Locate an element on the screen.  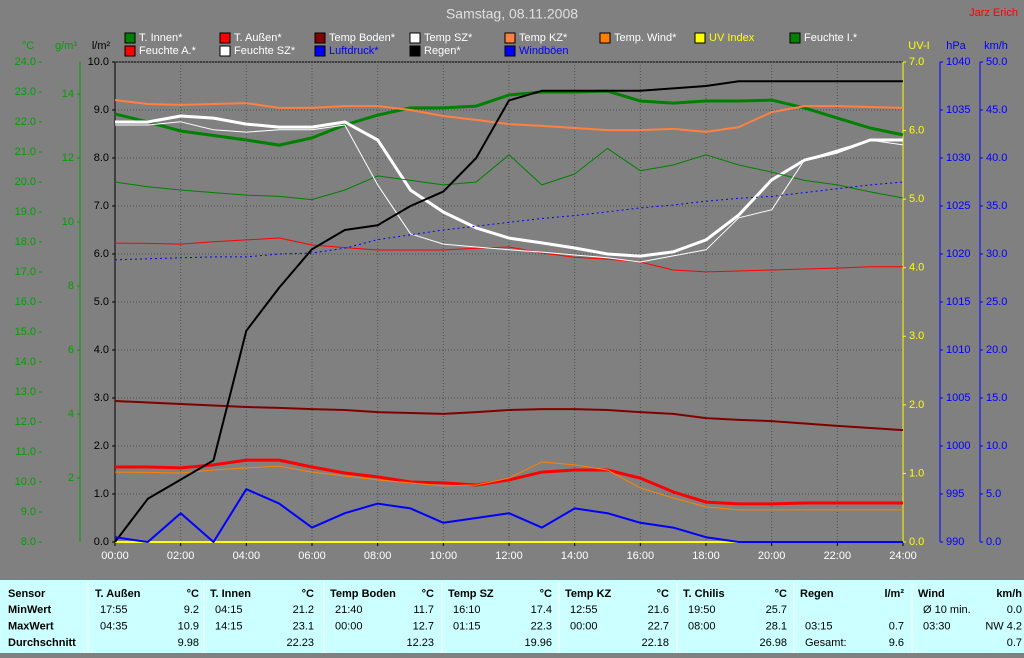
y-tick-label: 40.0 is located at coordinates (996, 158).